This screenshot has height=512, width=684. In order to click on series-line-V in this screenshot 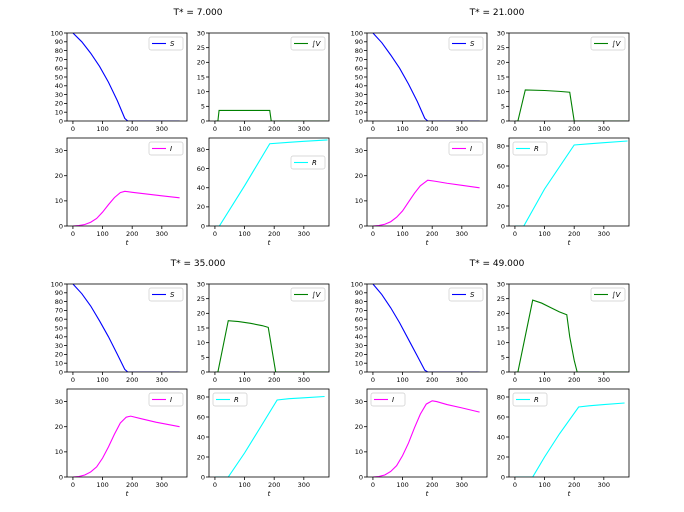, I will do `click(271, 346)`.